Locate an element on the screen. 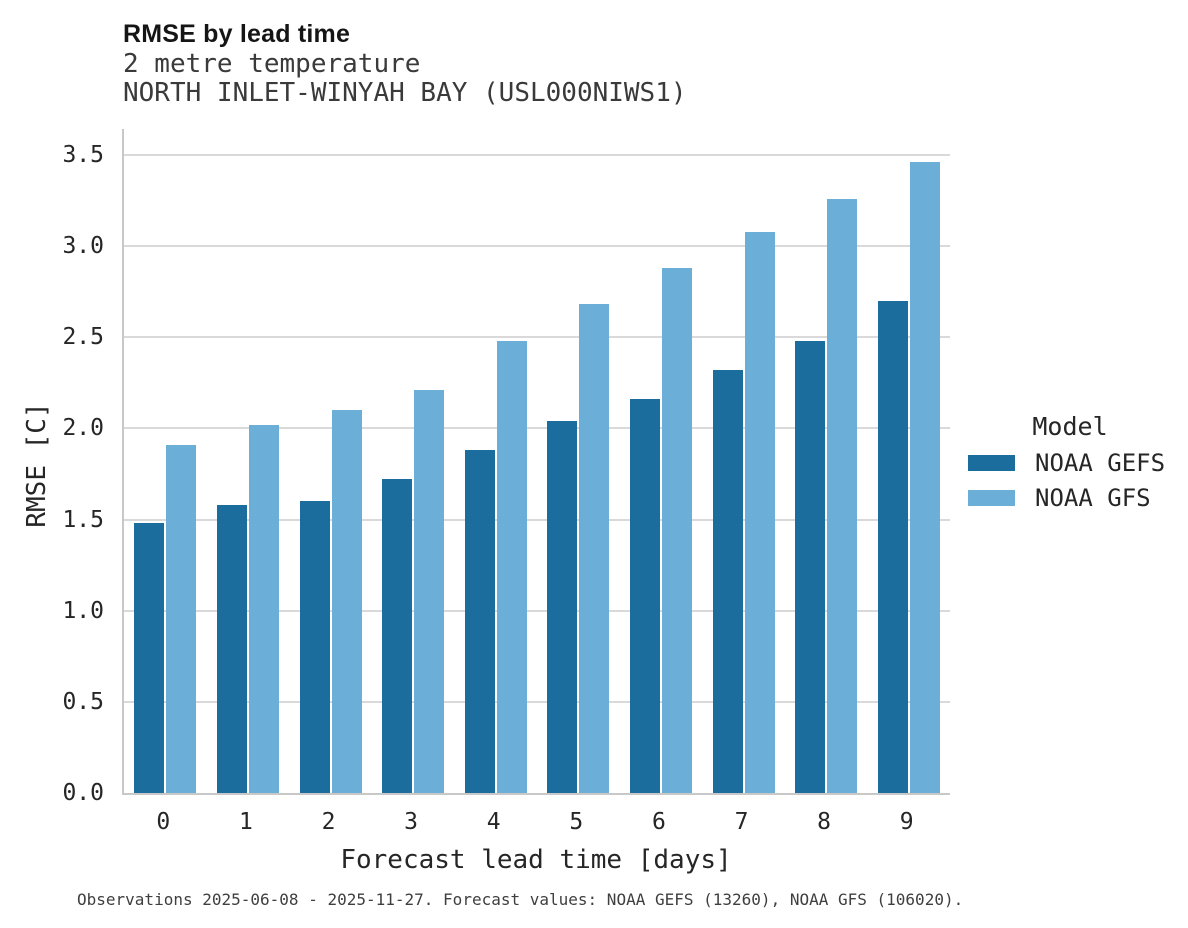  chart-title: RMSE by lead time is located at coordinates (237, 34).